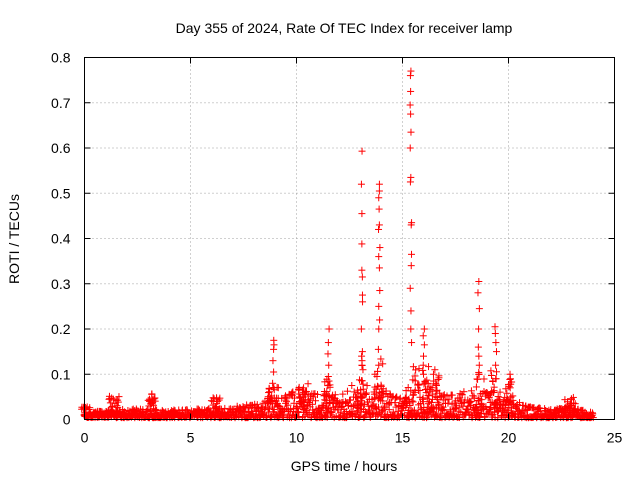 This screenshot has width=640, height=480. Describe the element at coordinates (61, 239) in the screenshot. I see `y-tick-label: 0.4` at that location.